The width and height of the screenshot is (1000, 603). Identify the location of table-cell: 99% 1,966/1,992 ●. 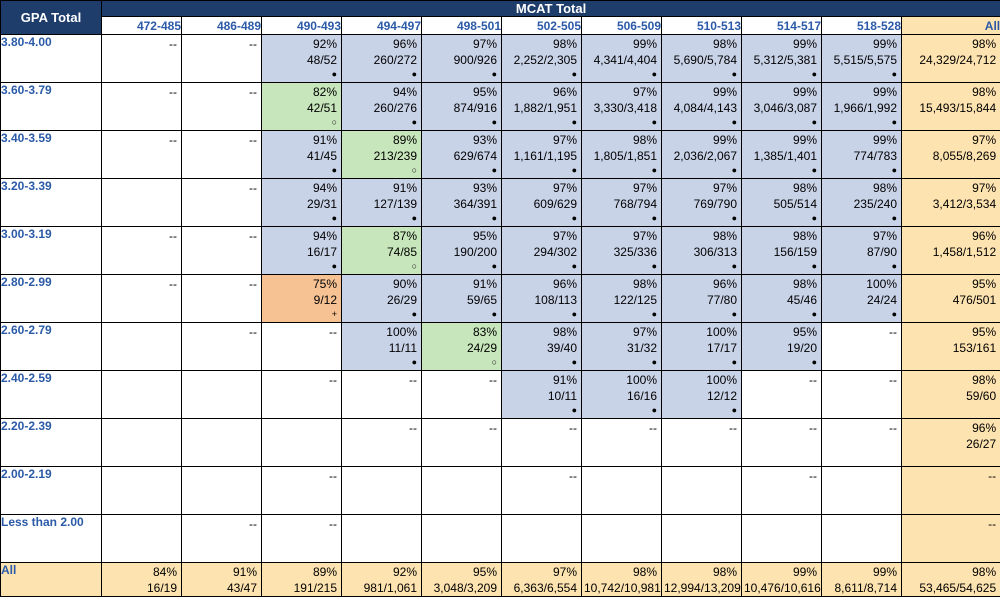
(861, 106).